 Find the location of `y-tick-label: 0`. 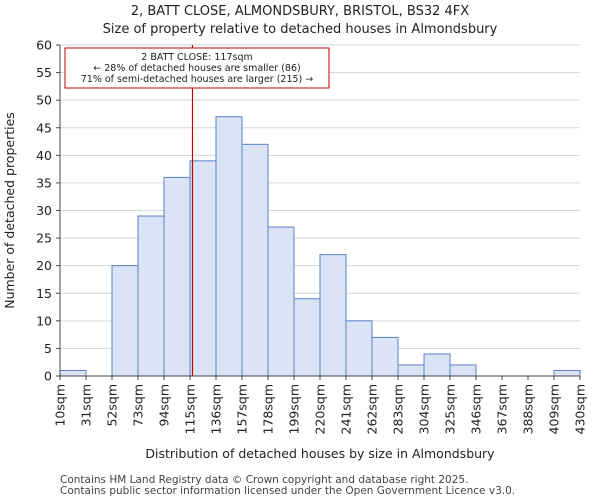

y-tick-label: 0 is located at coordinates (48, 376).